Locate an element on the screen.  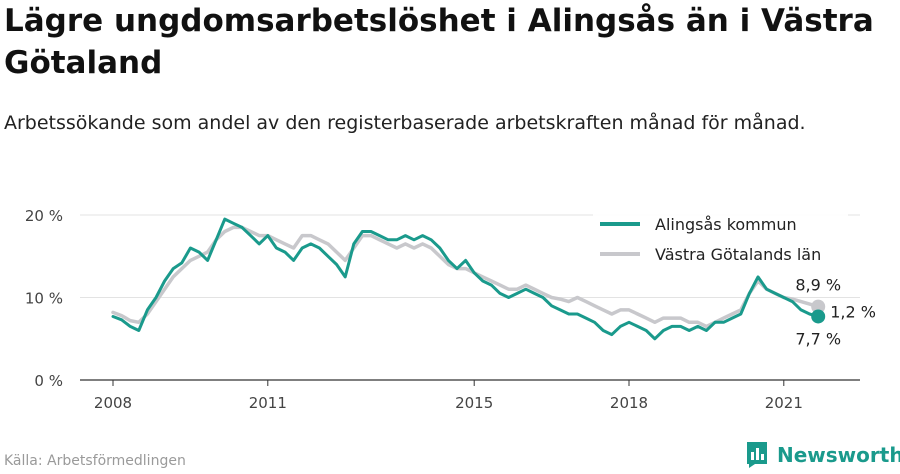
x-tick-label: 2015 is located at coordinates (474, 403).